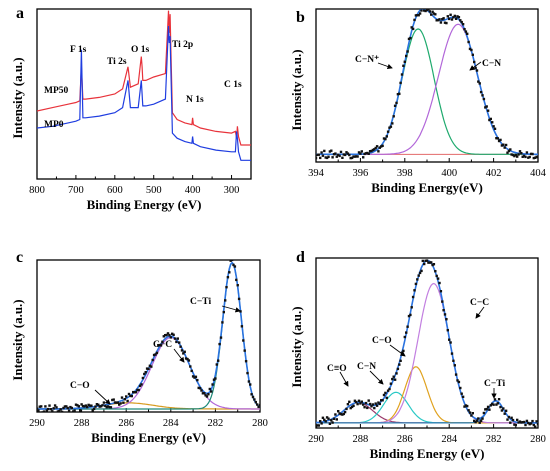 This screenshot has height=471, width=550. I want to click on x-axis-label: Binding Energy(eV), so click(427, 187).